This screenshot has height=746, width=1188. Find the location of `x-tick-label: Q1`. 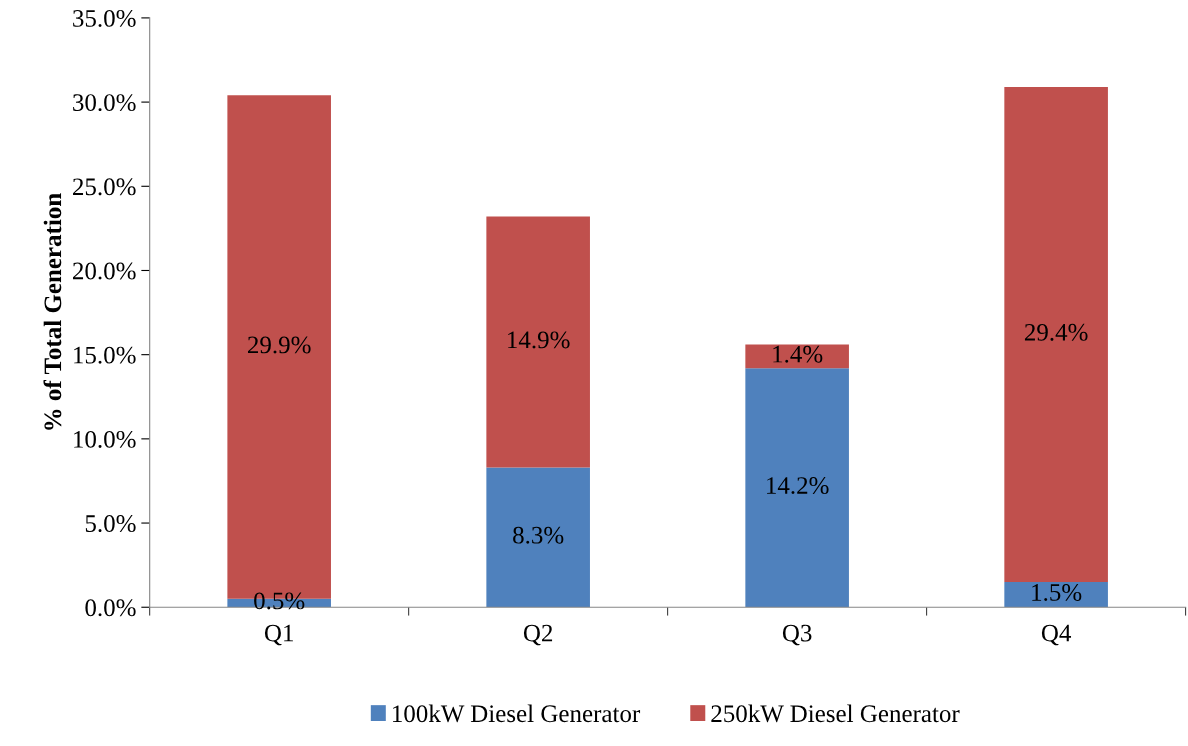

x-tick-label: Q1 is located at coordinates (278, 635).